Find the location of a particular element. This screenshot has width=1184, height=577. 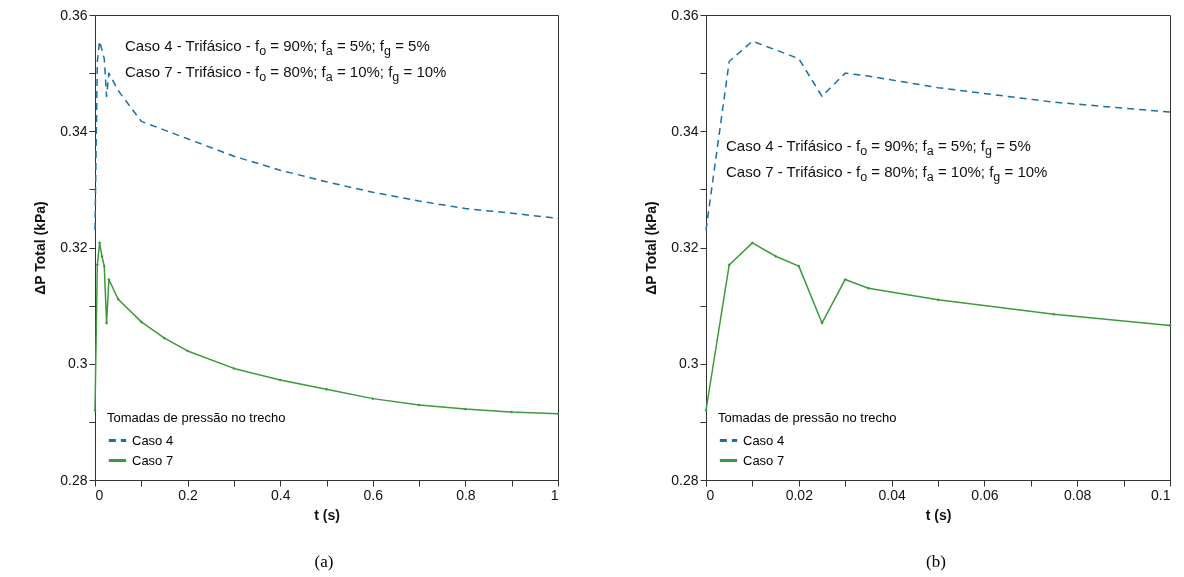

x-tick-label: 0.4 is located at coordinates (280, 494).